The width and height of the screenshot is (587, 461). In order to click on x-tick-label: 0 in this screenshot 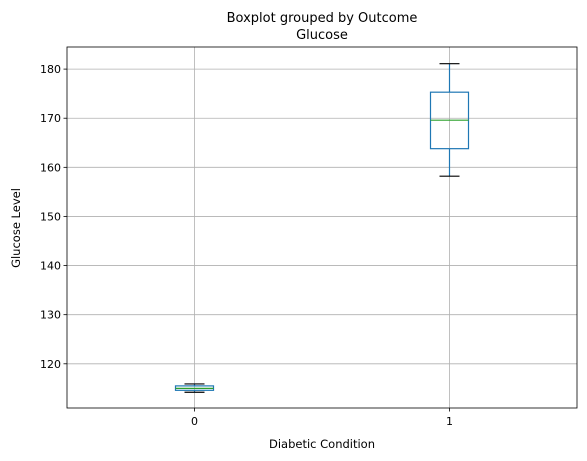, I will do `click(194, 421)`.